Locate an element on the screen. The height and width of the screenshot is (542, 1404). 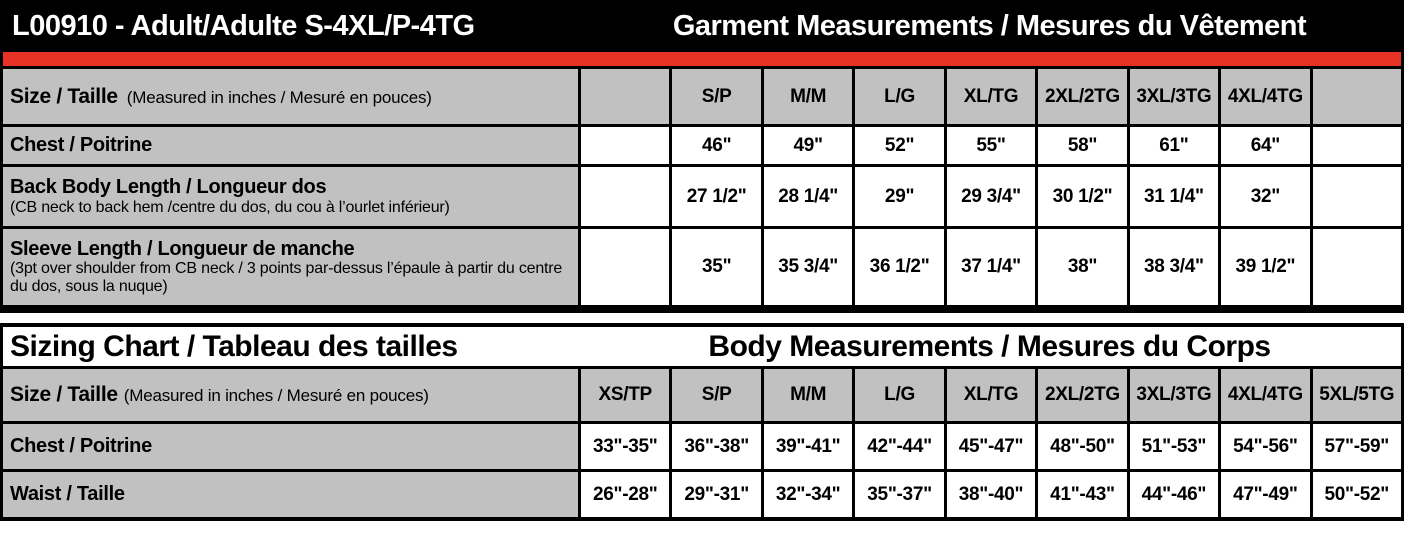
measurement-cell: 36"-38" is located at coordinates (715, 446).